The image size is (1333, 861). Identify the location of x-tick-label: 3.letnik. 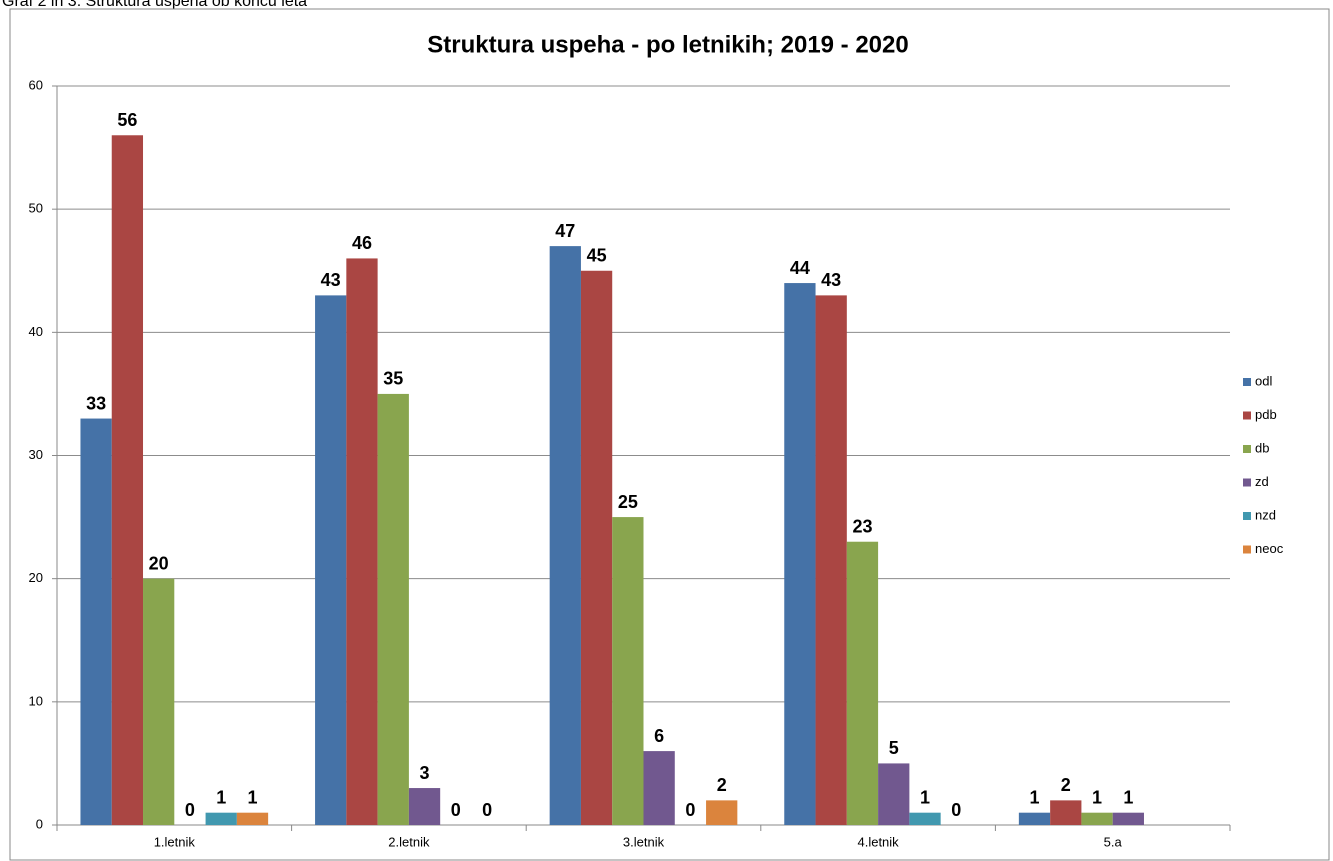
(644, 841).